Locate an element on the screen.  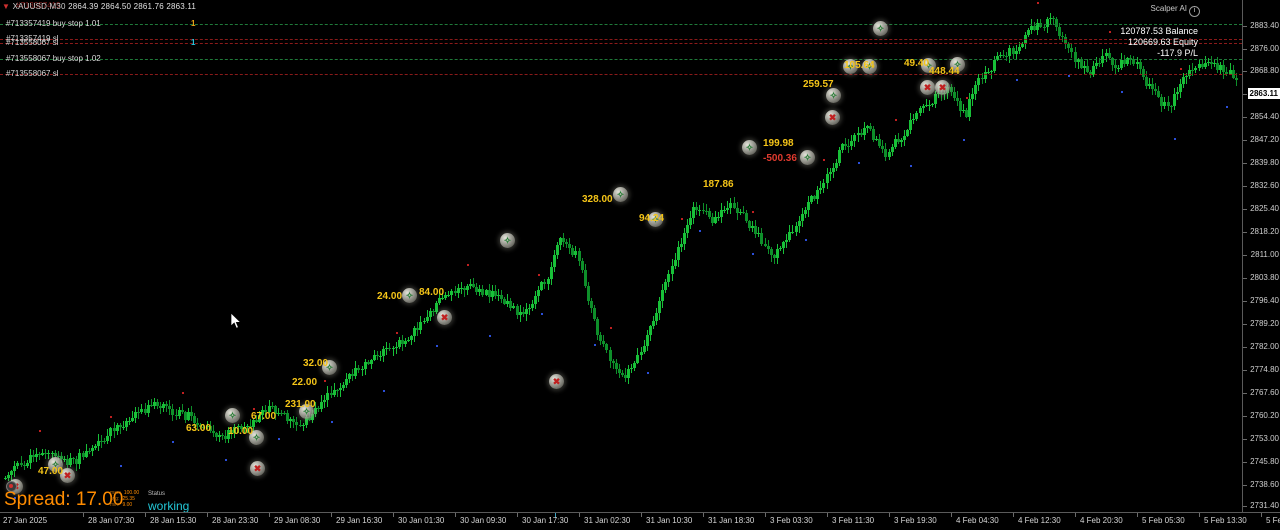
trade-profit-label: 10.00 is located at coordinates (241, 431).